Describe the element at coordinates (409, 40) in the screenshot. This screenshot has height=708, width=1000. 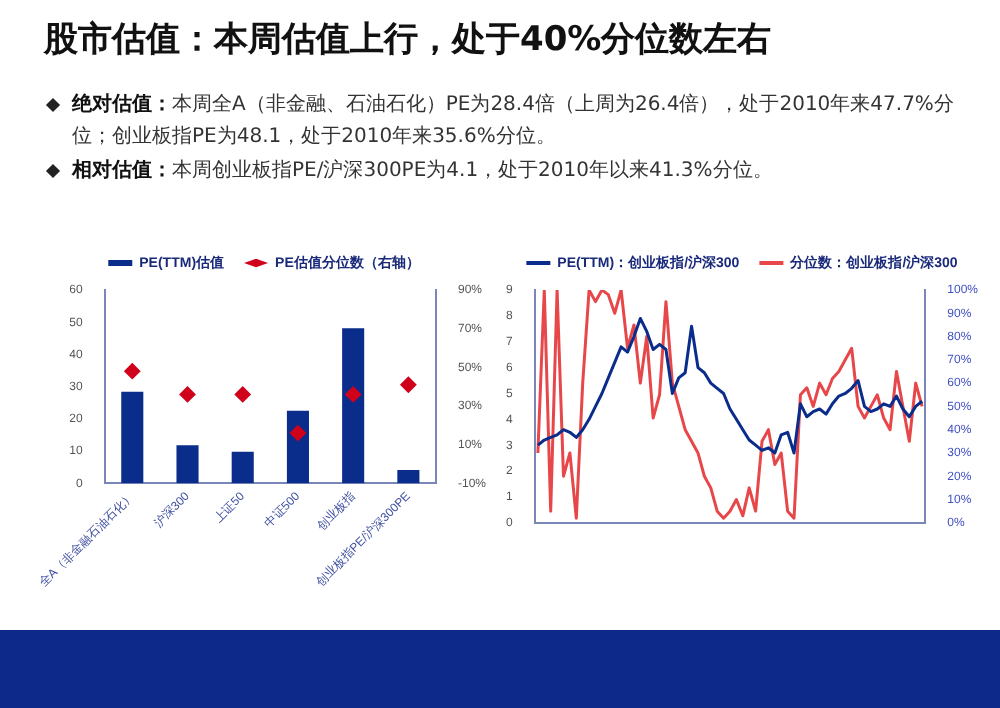
I see `text: 股市估值：本周估值上行，处于40%分位数左右` at that location.